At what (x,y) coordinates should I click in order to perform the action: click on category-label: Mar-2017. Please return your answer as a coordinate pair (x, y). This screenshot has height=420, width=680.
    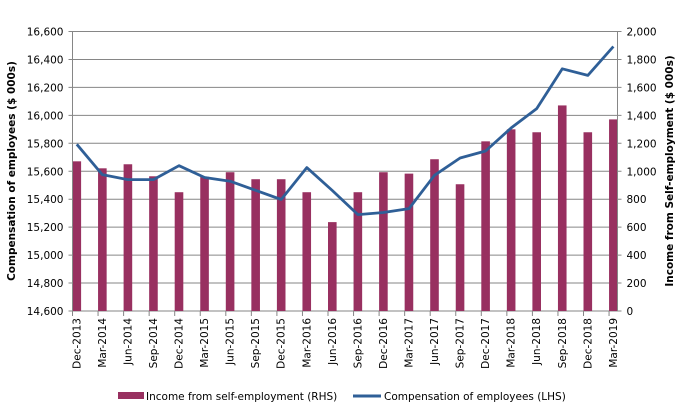
    Looking at the image, I should click on (410, 343).